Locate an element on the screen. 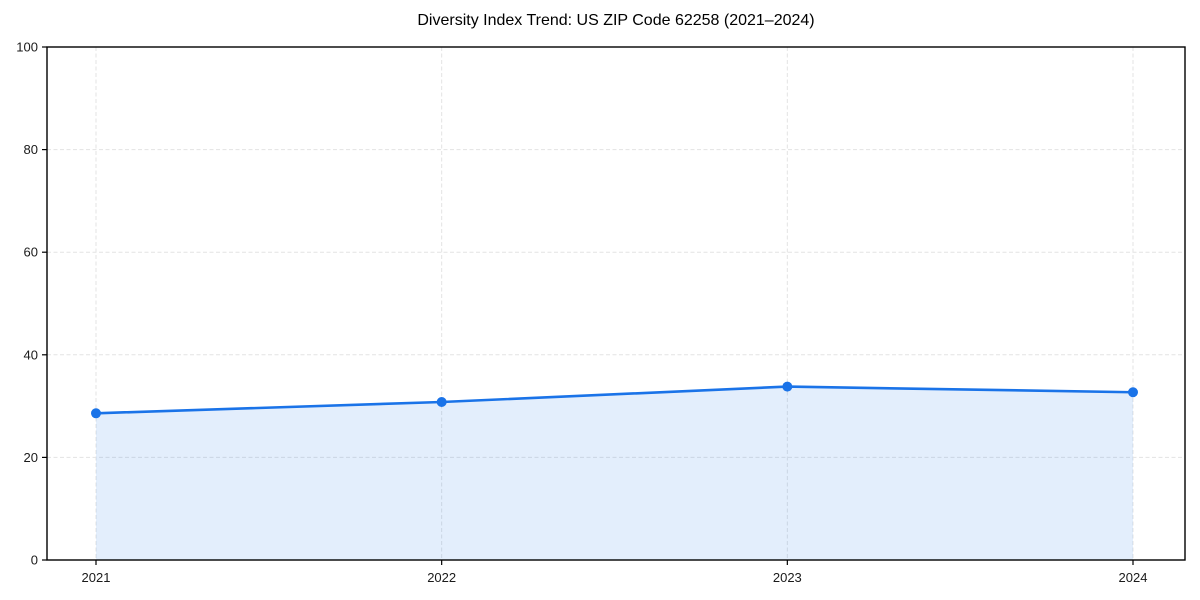 The width and height of the screenshot is (1200, 600). y-tick-label: 80 is located at coordinates (31, 149).